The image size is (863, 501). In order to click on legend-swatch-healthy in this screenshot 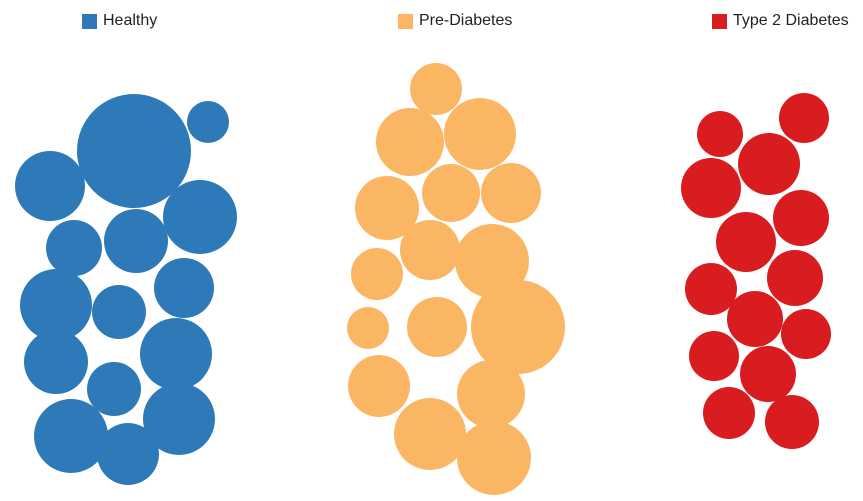, I will do `click(89, 21)`.